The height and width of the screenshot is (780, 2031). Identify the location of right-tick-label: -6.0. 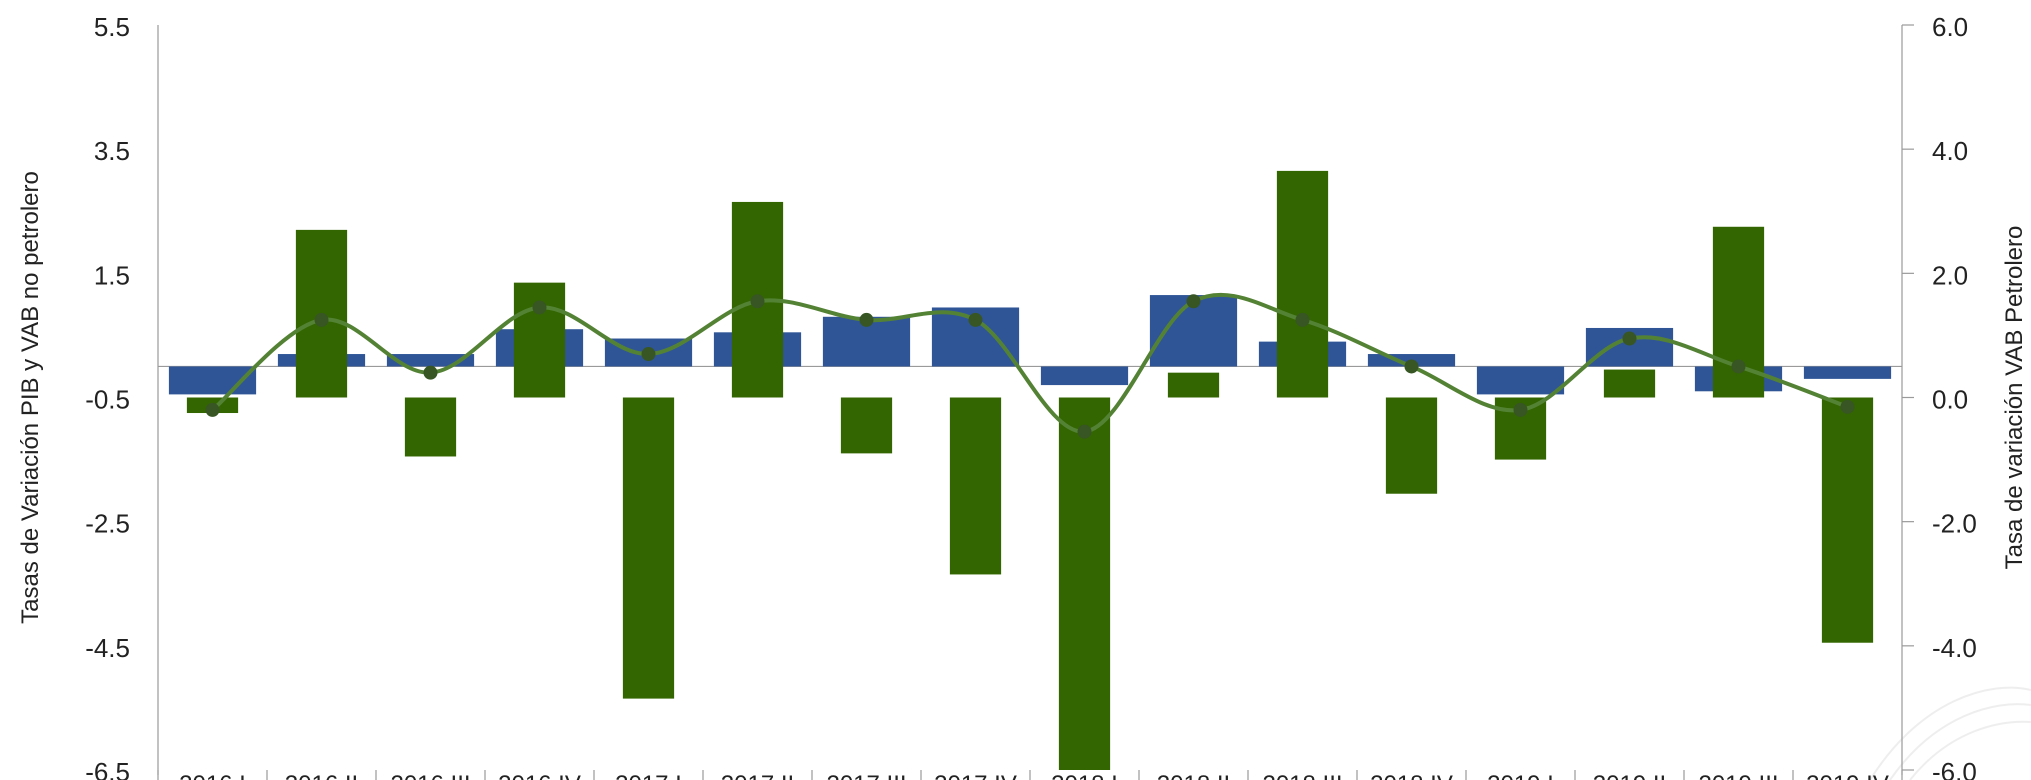
(1954, 768).